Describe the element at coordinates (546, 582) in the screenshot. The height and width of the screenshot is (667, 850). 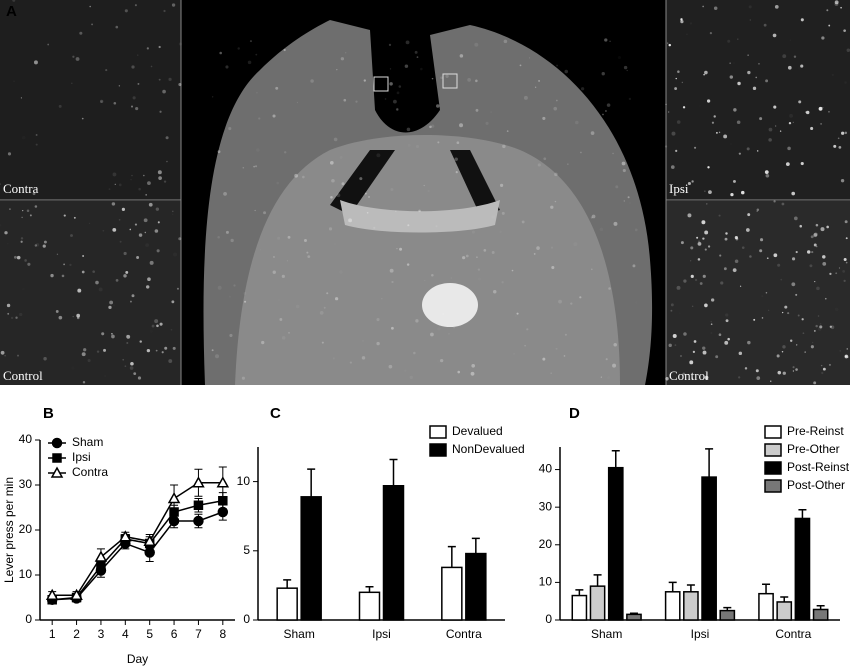
I see `y-tick-label: 10` at that location.